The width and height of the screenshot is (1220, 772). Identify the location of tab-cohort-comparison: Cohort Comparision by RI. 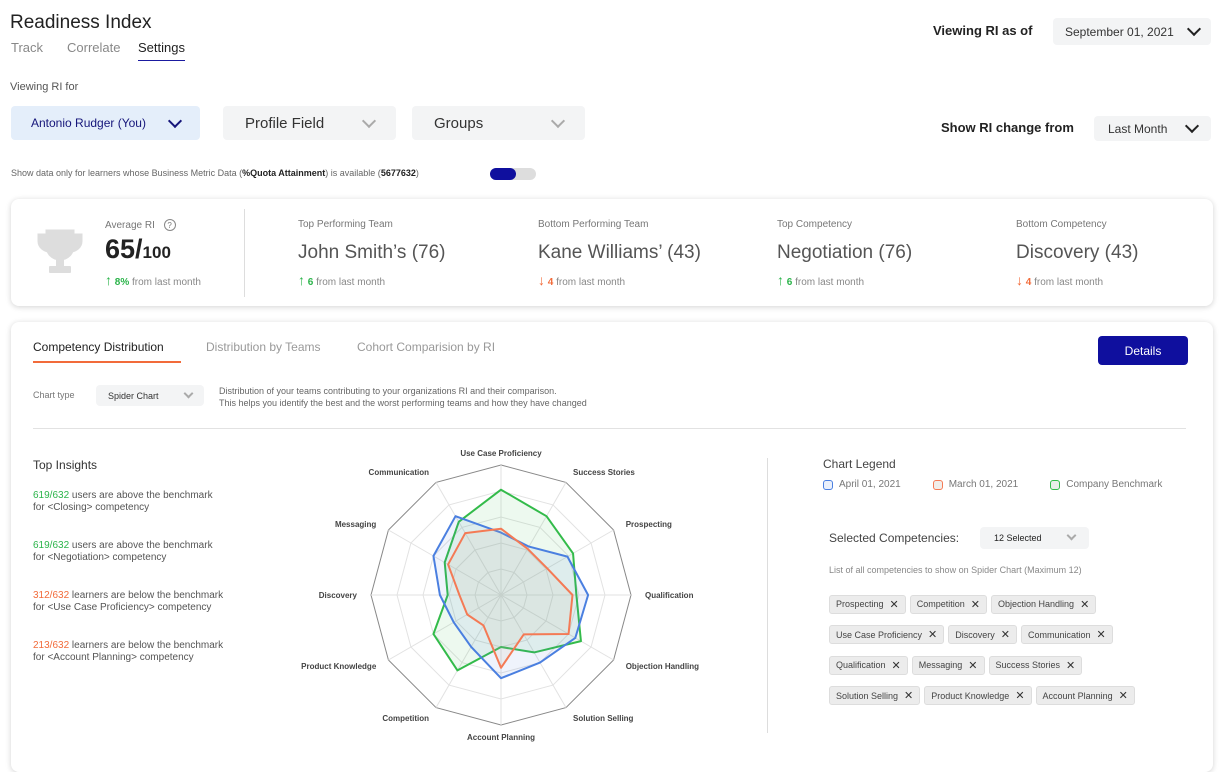
(426, 347).